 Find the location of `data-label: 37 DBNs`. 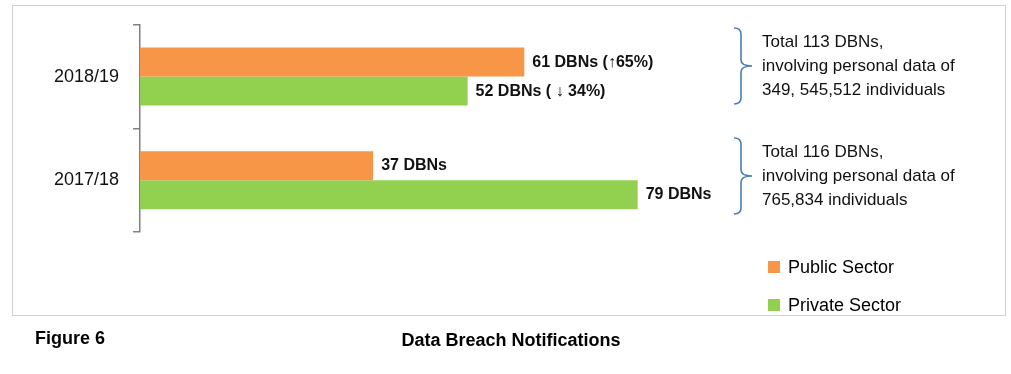

data-label: 37 DBNs is located at coordinates (414, 165).